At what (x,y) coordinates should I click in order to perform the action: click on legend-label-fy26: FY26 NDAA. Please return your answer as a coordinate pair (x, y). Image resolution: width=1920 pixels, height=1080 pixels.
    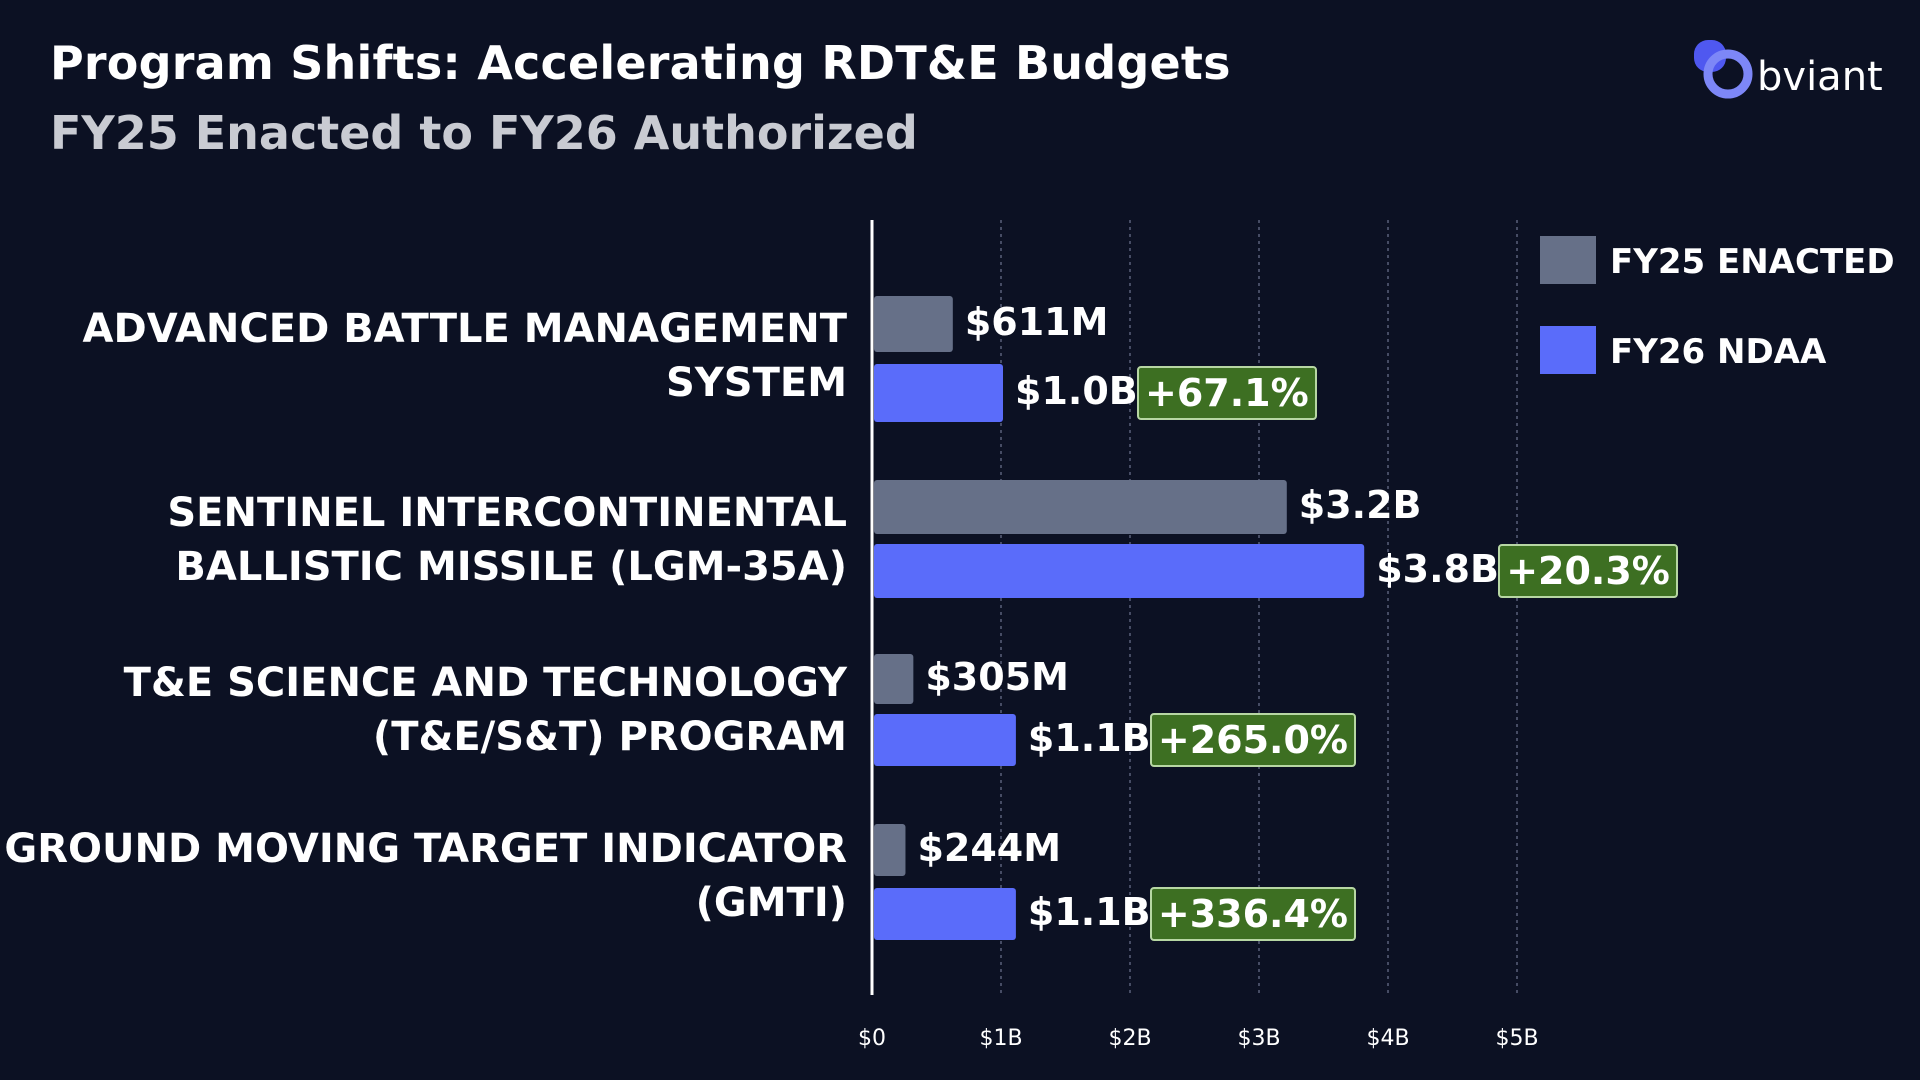
    Looking at the image, I should click on (1718, 352).